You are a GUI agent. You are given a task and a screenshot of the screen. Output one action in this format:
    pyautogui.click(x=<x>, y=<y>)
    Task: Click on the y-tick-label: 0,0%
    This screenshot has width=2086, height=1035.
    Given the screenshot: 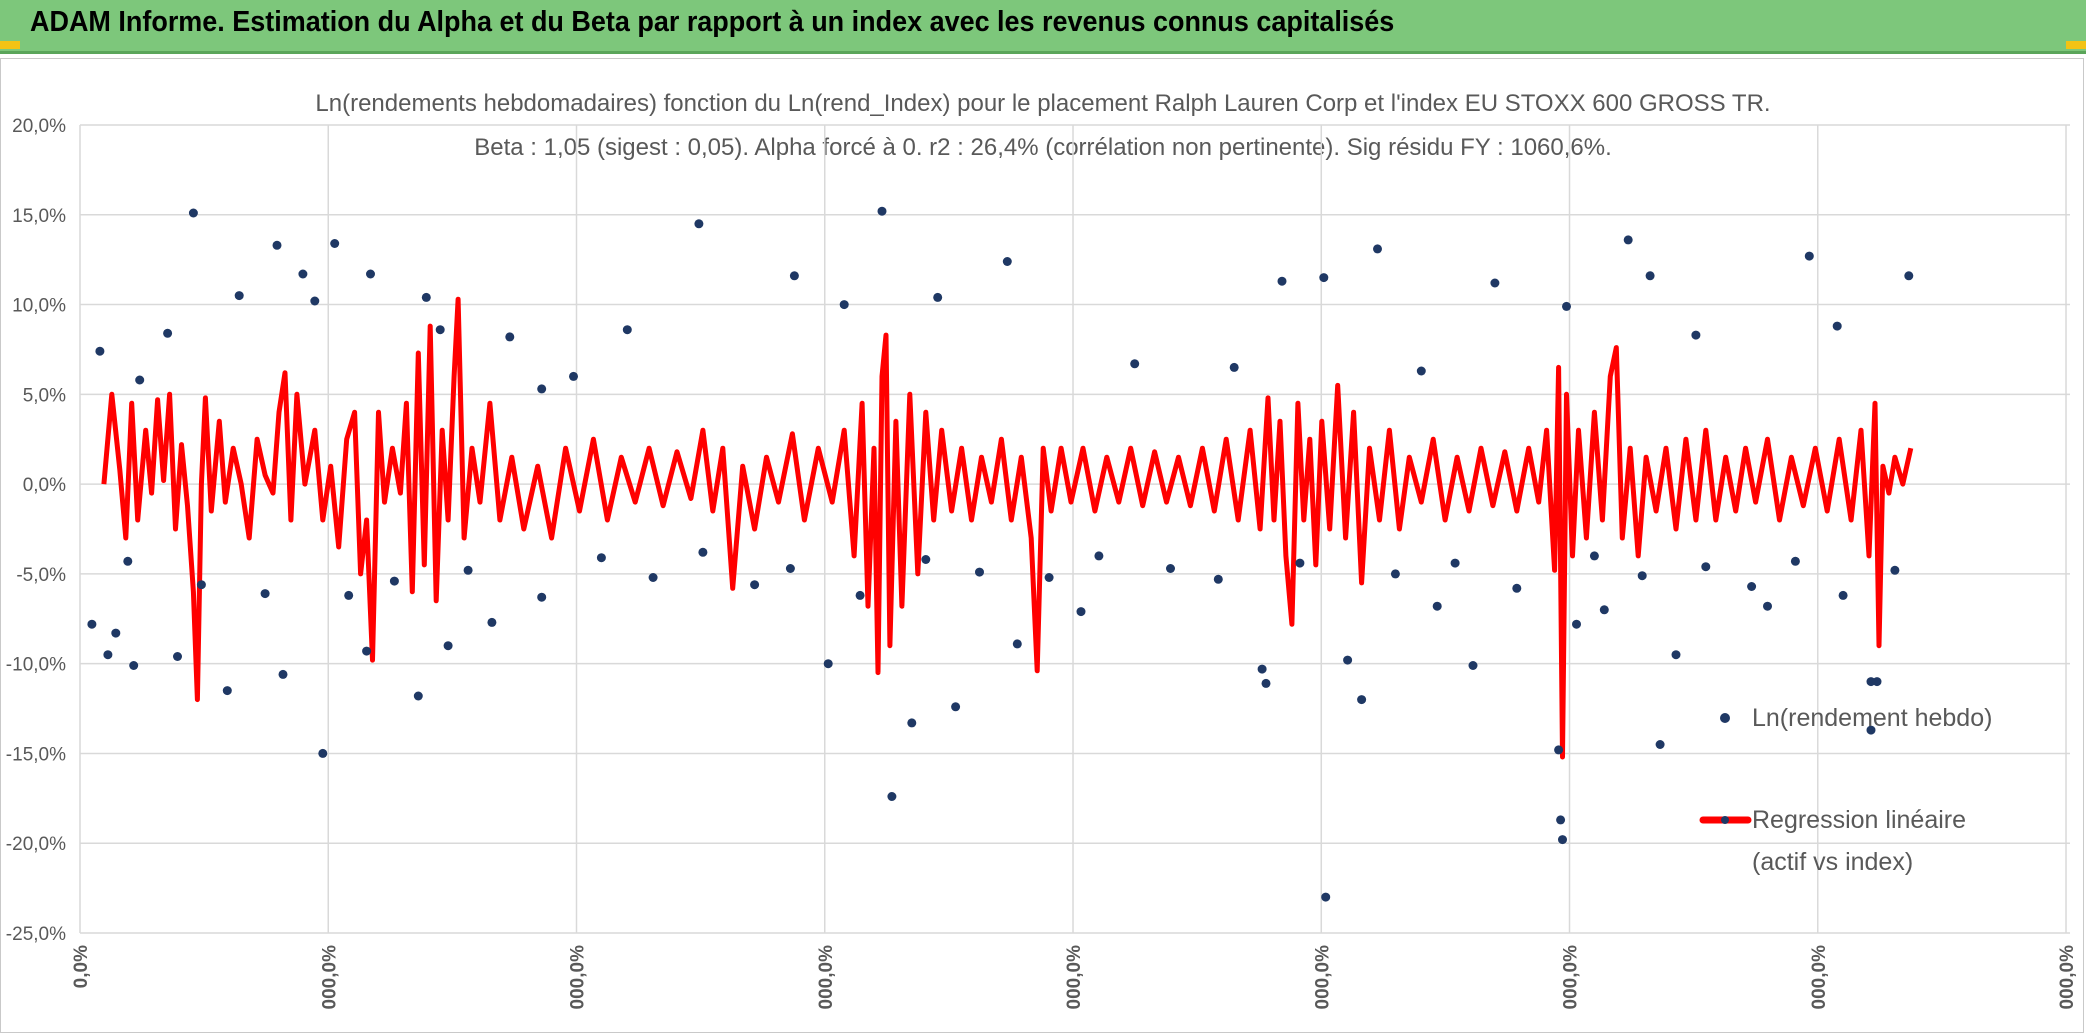 What is the action you would take?
    pyautogui.click(x=44, y=485)
    